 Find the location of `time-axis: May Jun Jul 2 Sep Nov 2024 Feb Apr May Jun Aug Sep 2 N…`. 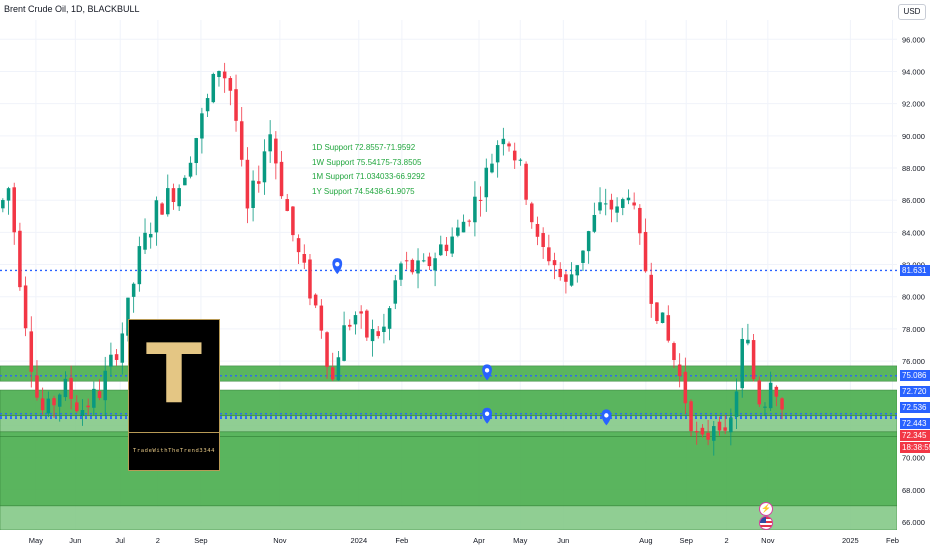

time-axis: May Jun Jul 2 Sep Nov 2024 Feb Apr May Jun Aug Sep 2 N… is located at coordinates (466, 540).